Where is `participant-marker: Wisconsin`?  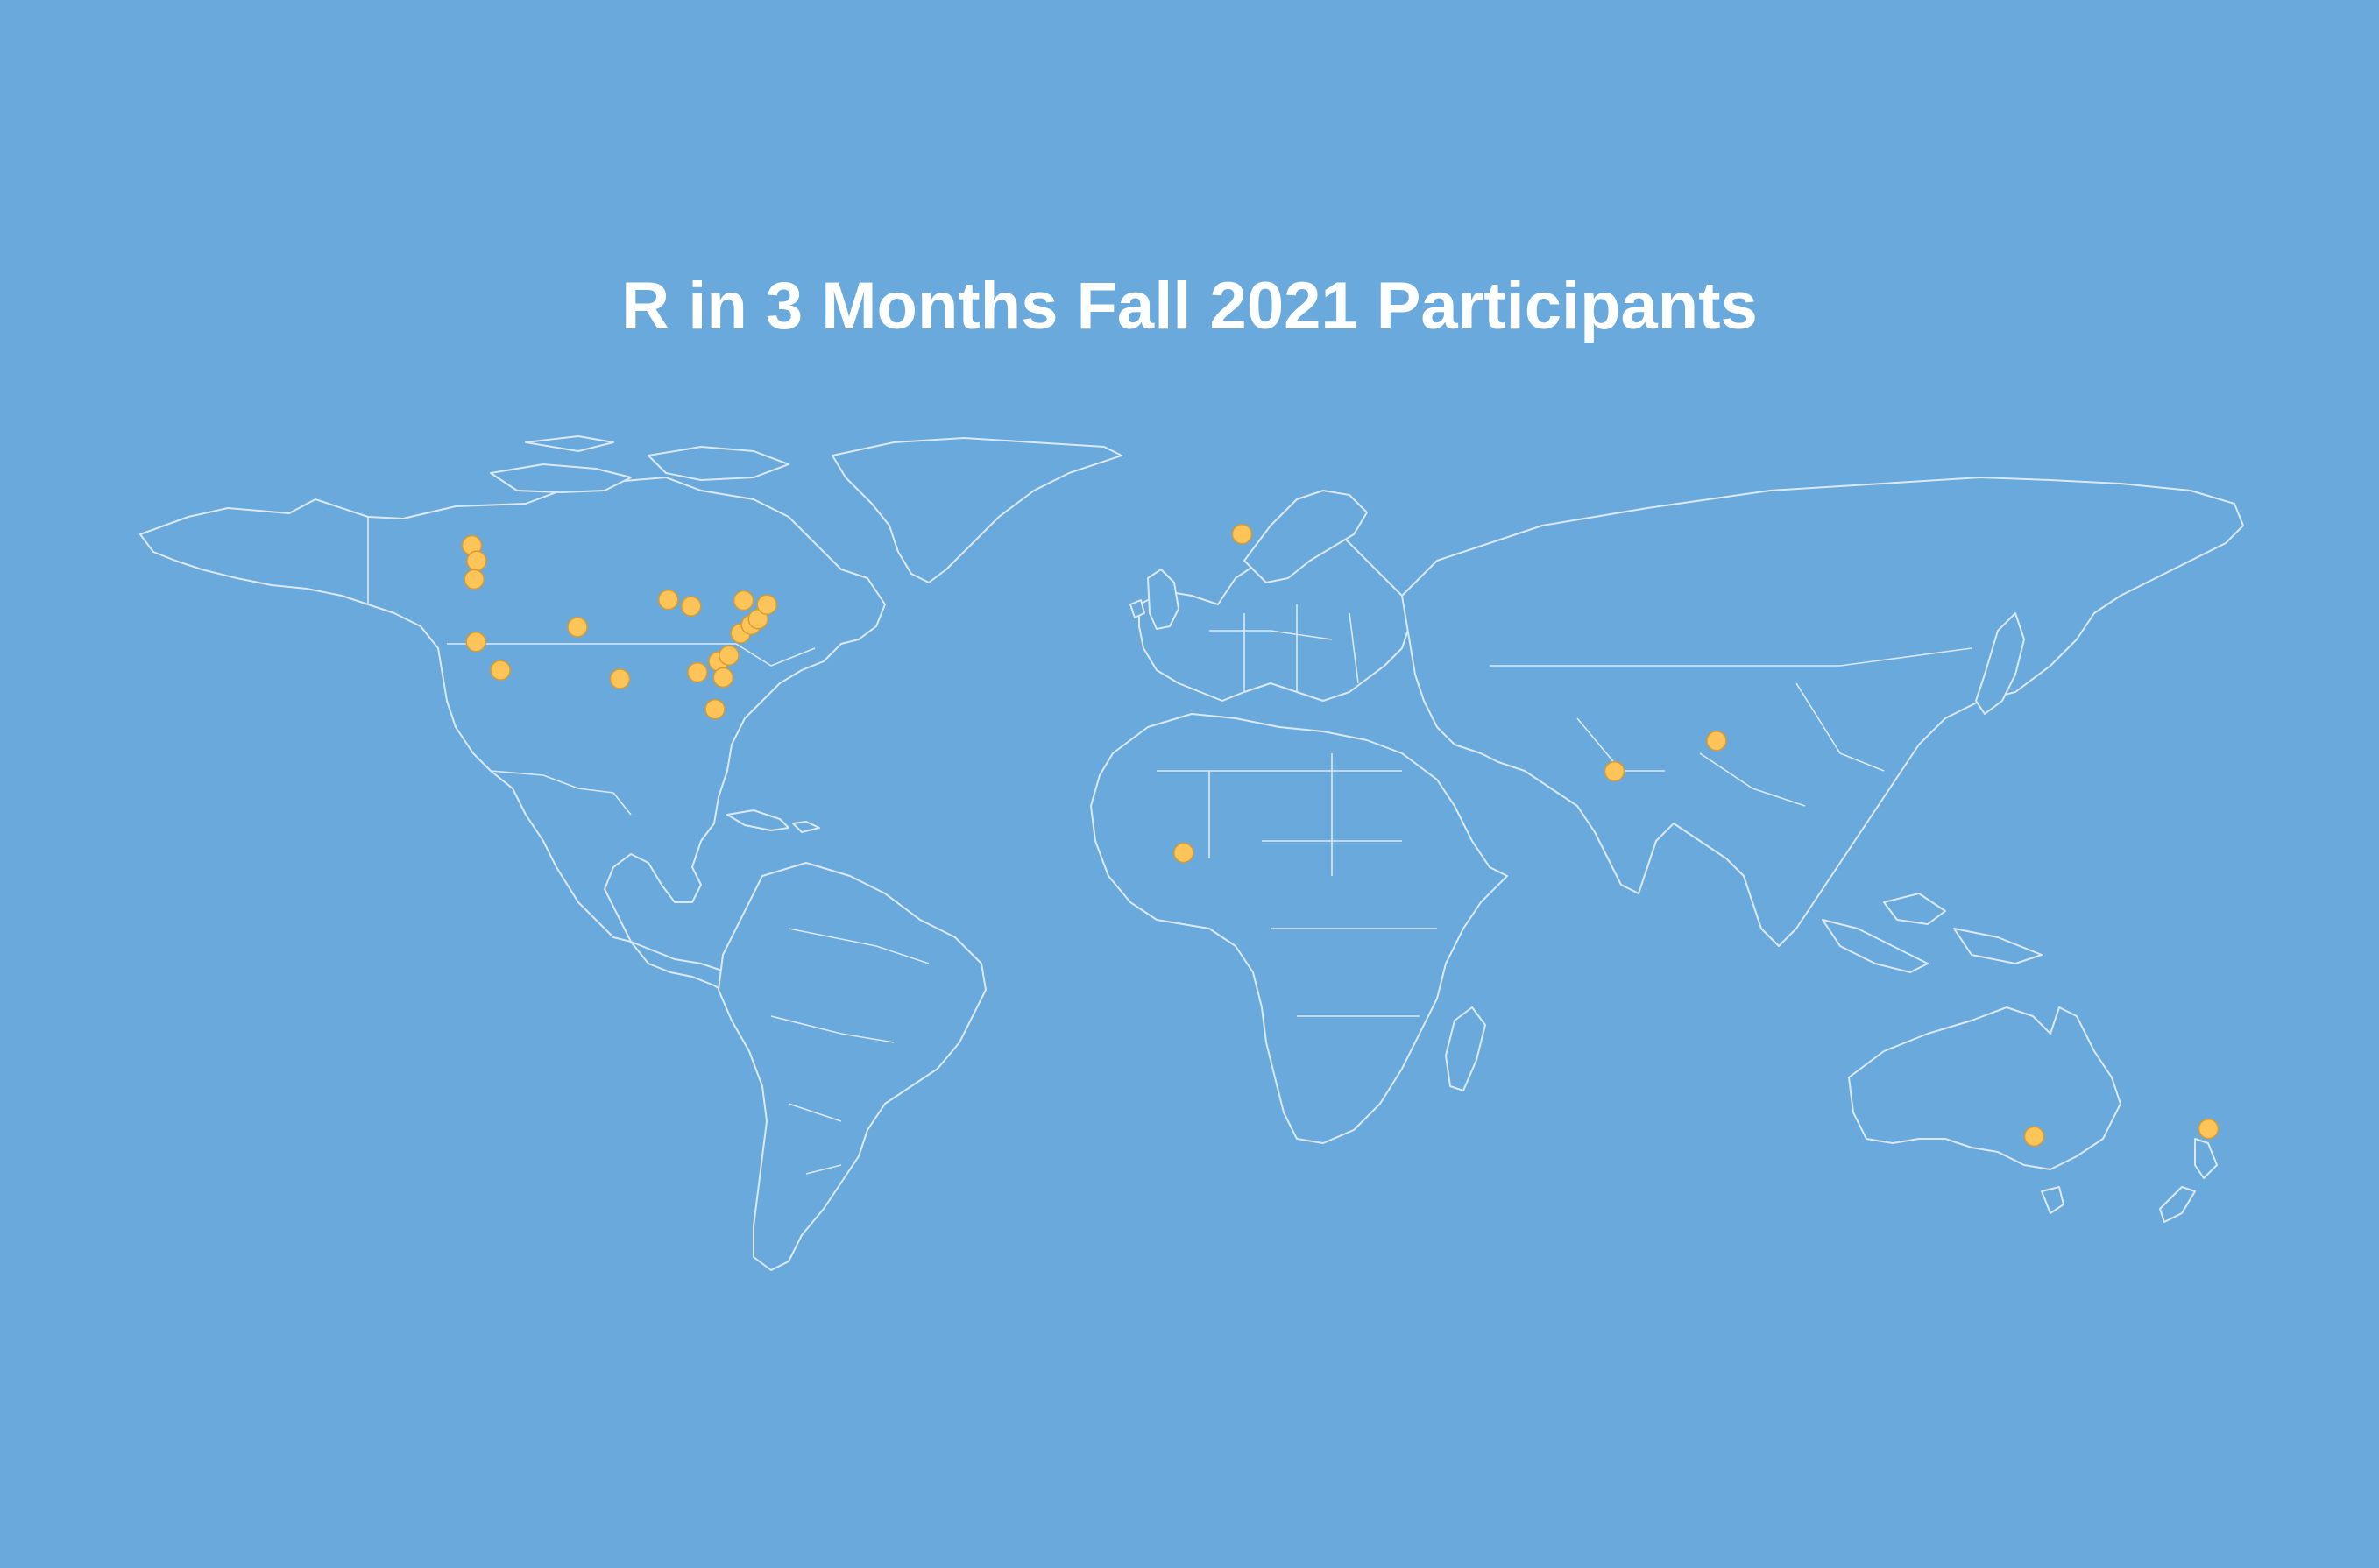 participant-marker: Wisconsin is located at coordinates (668, 600).